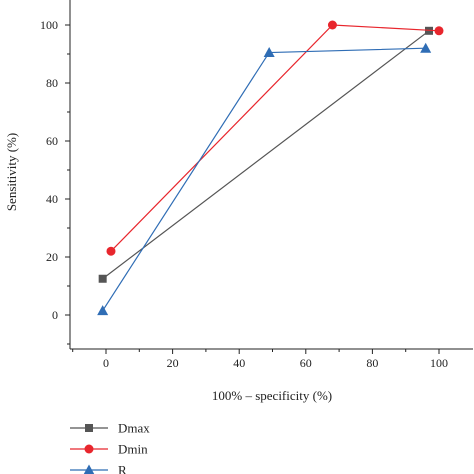 This screenshot has width=474, height=474. I want to click on x-tick-label: 40, so click(239, 363).